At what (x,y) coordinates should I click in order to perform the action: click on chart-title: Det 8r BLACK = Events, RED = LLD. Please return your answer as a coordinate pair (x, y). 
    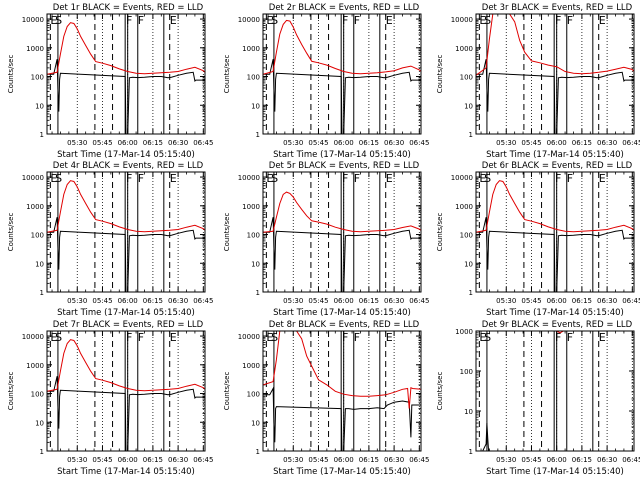
    Looking at the image, I should click on (344, 325).